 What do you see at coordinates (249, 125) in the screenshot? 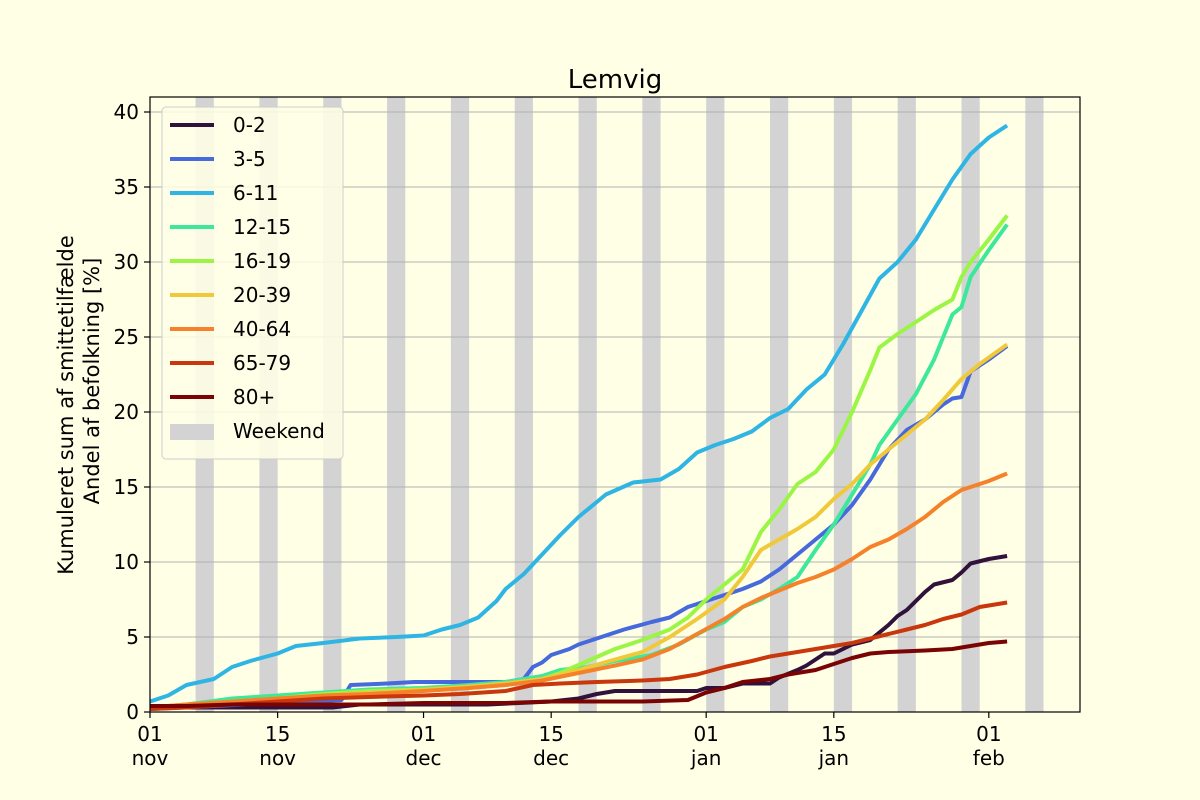
I see `legend-label: 0-2` at bounding box center [249, 125].